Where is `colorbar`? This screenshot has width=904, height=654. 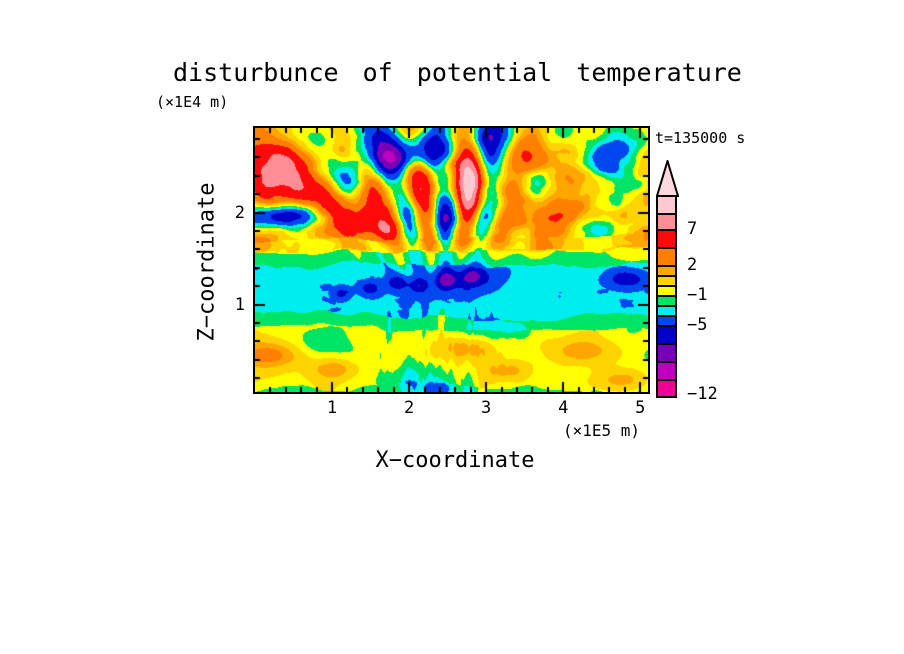
colorbar is located at coordinates (666, 296).